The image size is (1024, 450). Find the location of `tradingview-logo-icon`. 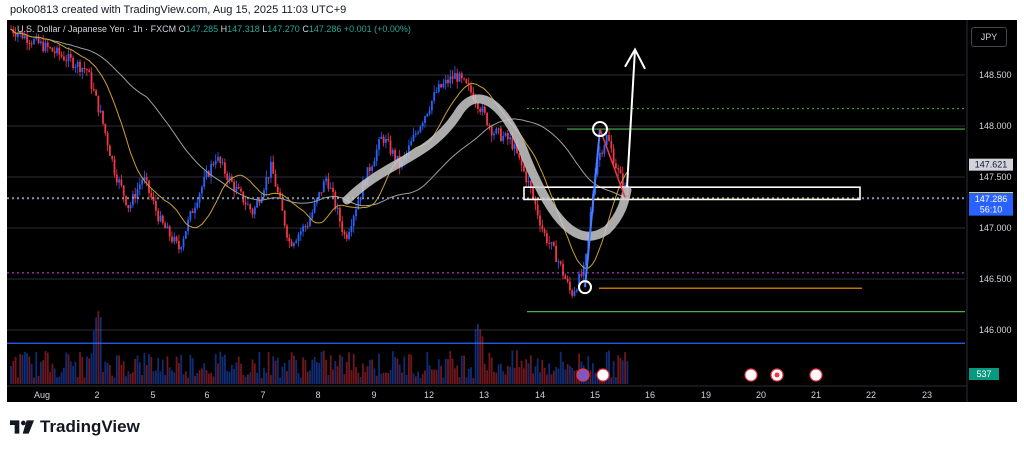

tradingview-logo-icon is located at coordinates (22, 427).